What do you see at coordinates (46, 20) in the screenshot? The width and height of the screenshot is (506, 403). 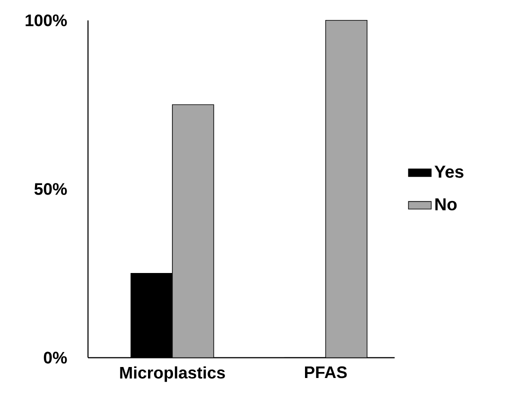 I see `y-tick-label: 100%` at bounding box center [46, 20].